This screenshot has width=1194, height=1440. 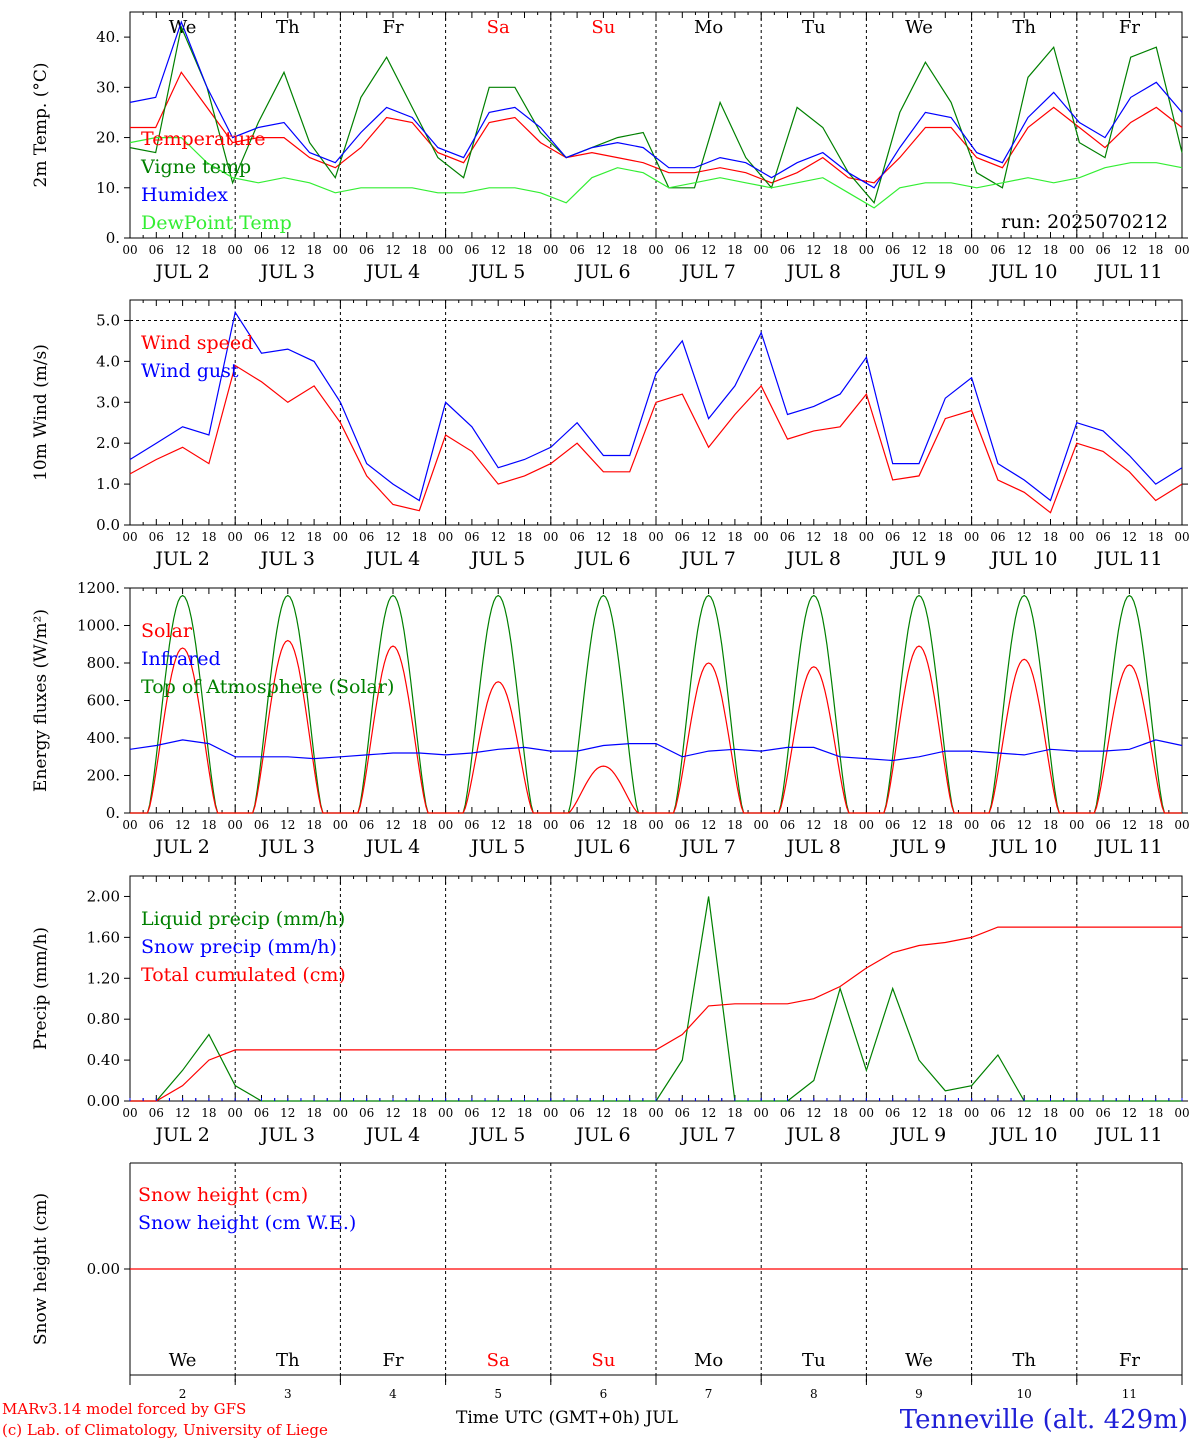 I want to click on precip-ytick-label: 2.00, so click(x=103, y=896).